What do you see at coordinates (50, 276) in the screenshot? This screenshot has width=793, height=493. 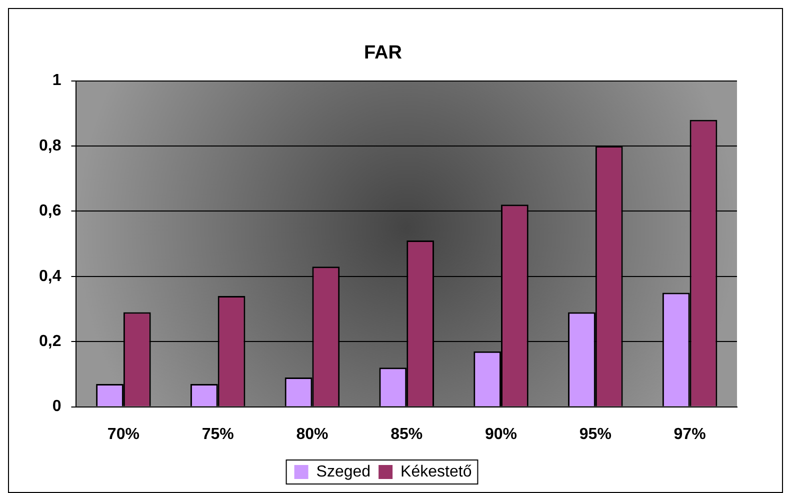 I see `y-tick-label: 0,4` at bounding box center [50, 276].